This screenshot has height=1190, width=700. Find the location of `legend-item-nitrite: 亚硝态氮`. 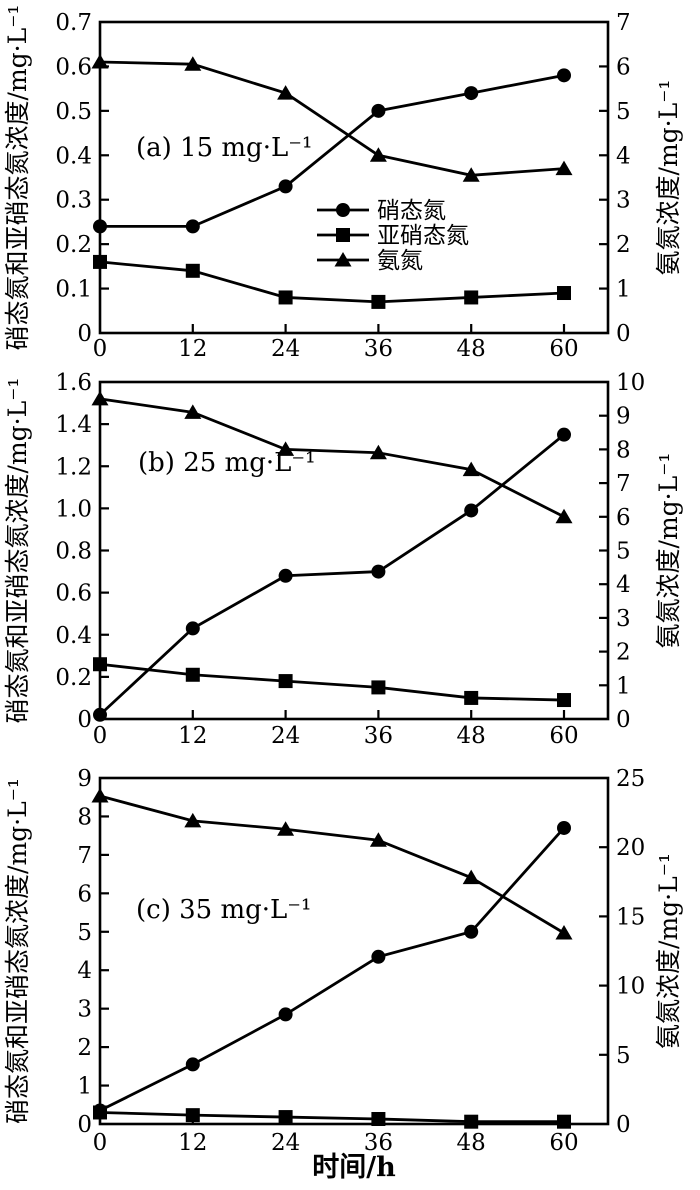

legend-item-nitrite: 亚硝态氮 is located at coordinates (393, 236).